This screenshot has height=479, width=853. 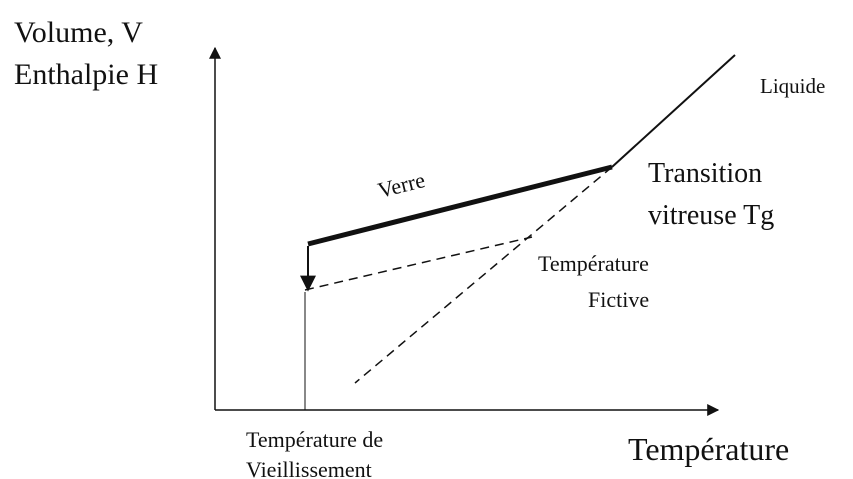 What do you see at coordinates (593, 263) in the screenshot?
I see `fictive-label: Température` at bounding box center [593, 263].